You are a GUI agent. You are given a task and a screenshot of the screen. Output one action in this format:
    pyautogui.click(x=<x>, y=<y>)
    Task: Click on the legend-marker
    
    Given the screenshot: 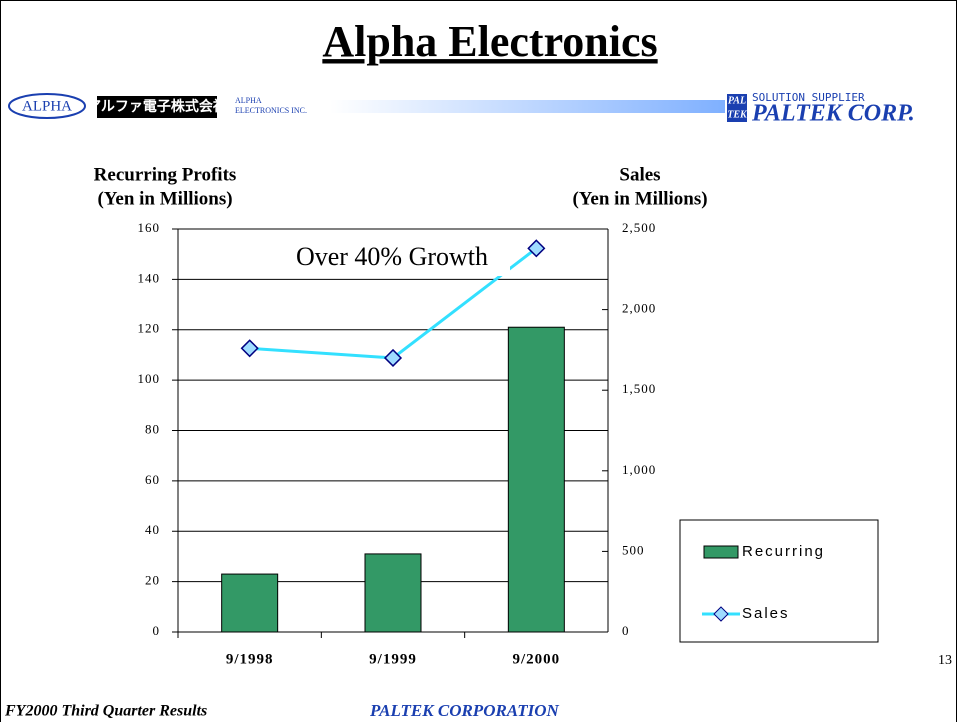 What is the action you would take?
    pyautogui.click(x=721, y=614)
    